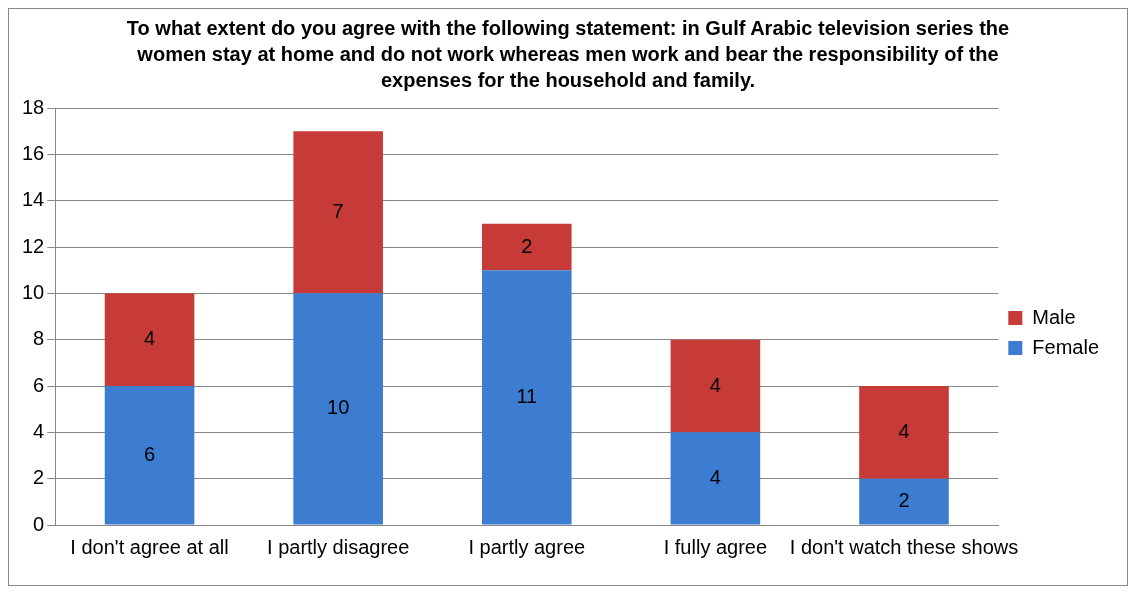 Image resolution: width=1140 pixels, height=597 pixels. Describe the element at coordinates (39, 430) in the screenshot. I see `y-tick-label: 4` at that location.